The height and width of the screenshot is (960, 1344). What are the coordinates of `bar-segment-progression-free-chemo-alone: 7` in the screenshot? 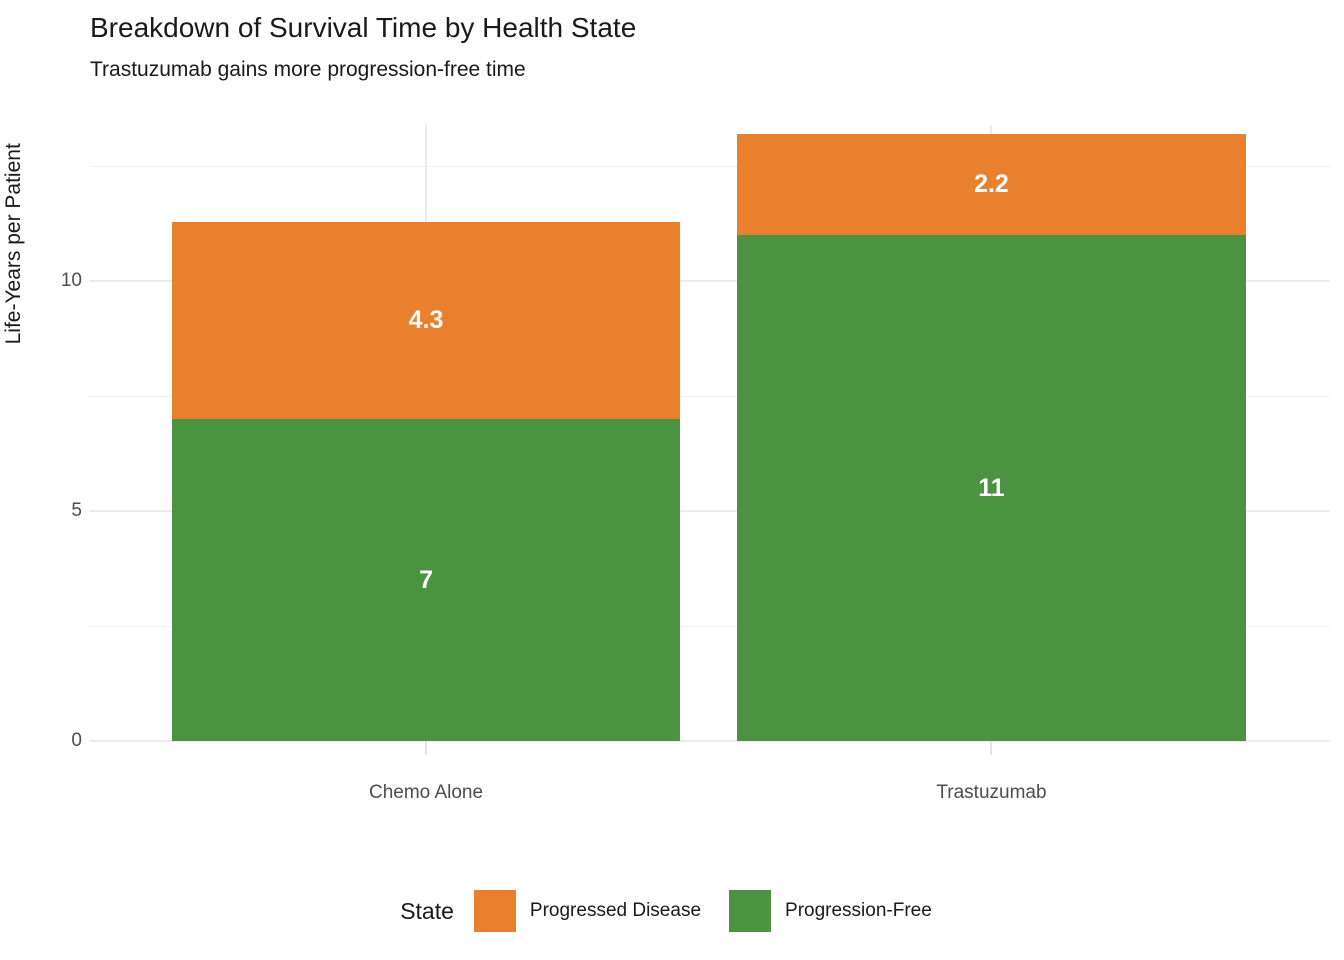 It's located at (426, 580).